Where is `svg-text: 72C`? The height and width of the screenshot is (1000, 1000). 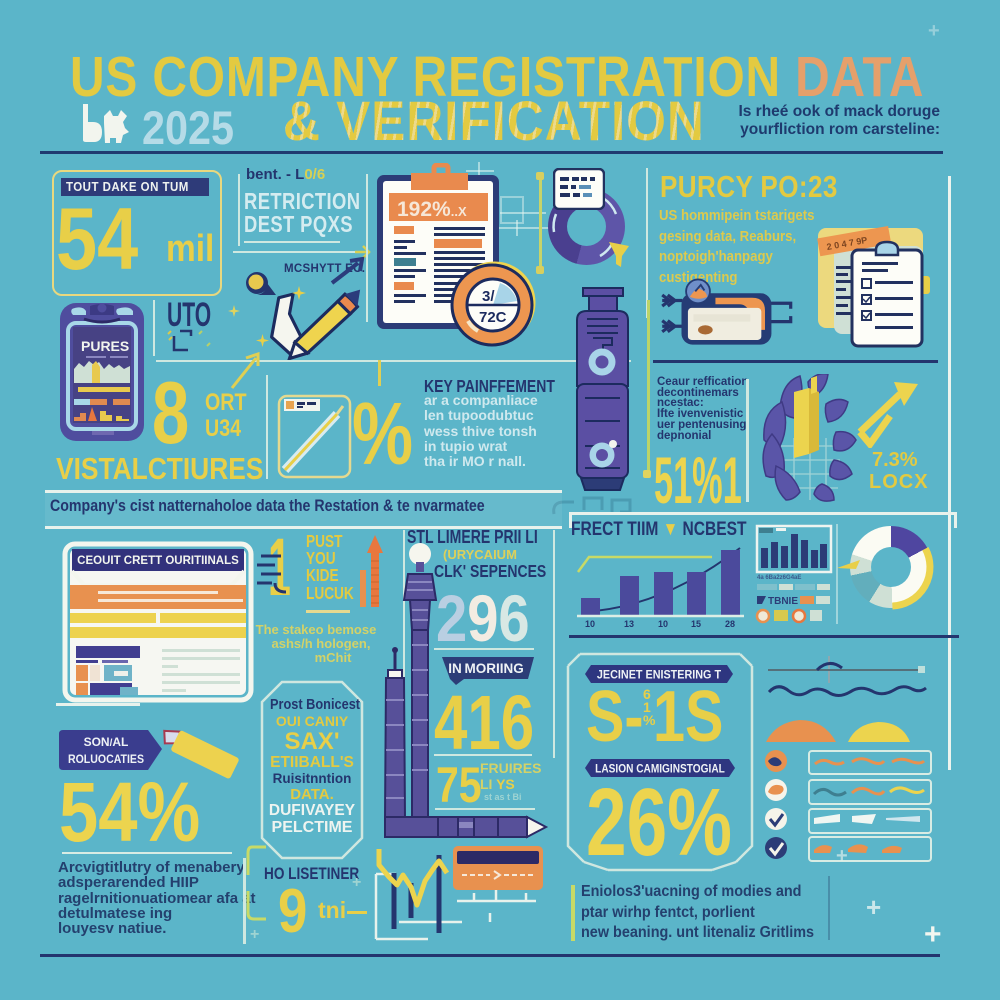
svg-text: 72C is located at coordinates (493, 317).